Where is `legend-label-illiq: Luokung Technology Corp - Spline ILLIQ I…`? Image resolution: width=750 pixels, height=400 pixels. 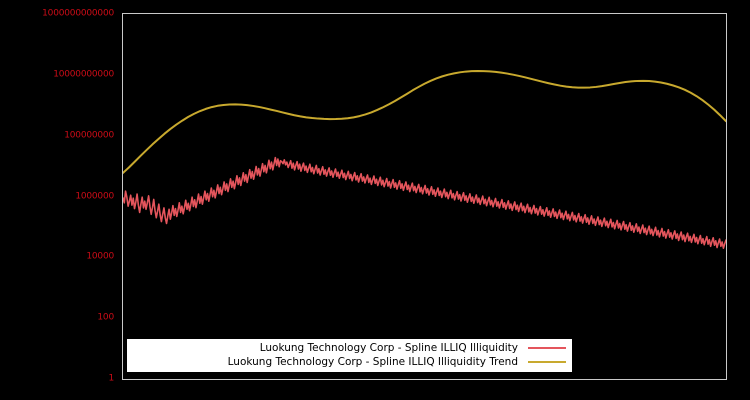
legend-label-illiq: Luokung Technology Corp - Spline ILLIQ I… is located at coordinates (388, 348).